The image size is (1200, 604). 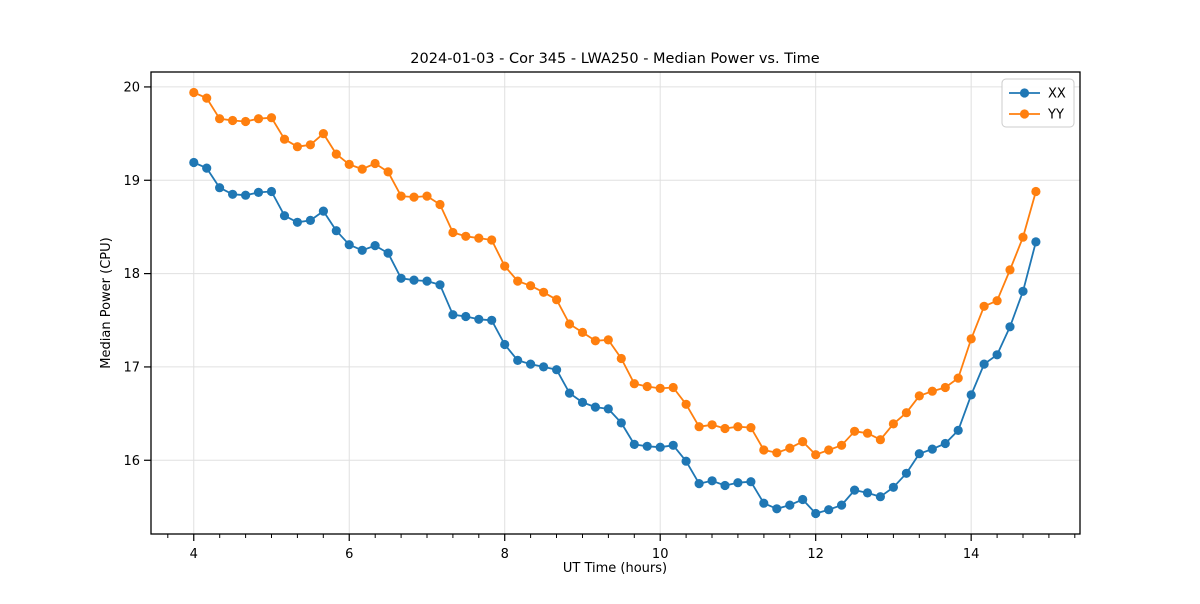 What do you see at coordinates (131, 274) in the screenshot?
I see `y-tick-label-18: 18` at bounding box center [131, 274].